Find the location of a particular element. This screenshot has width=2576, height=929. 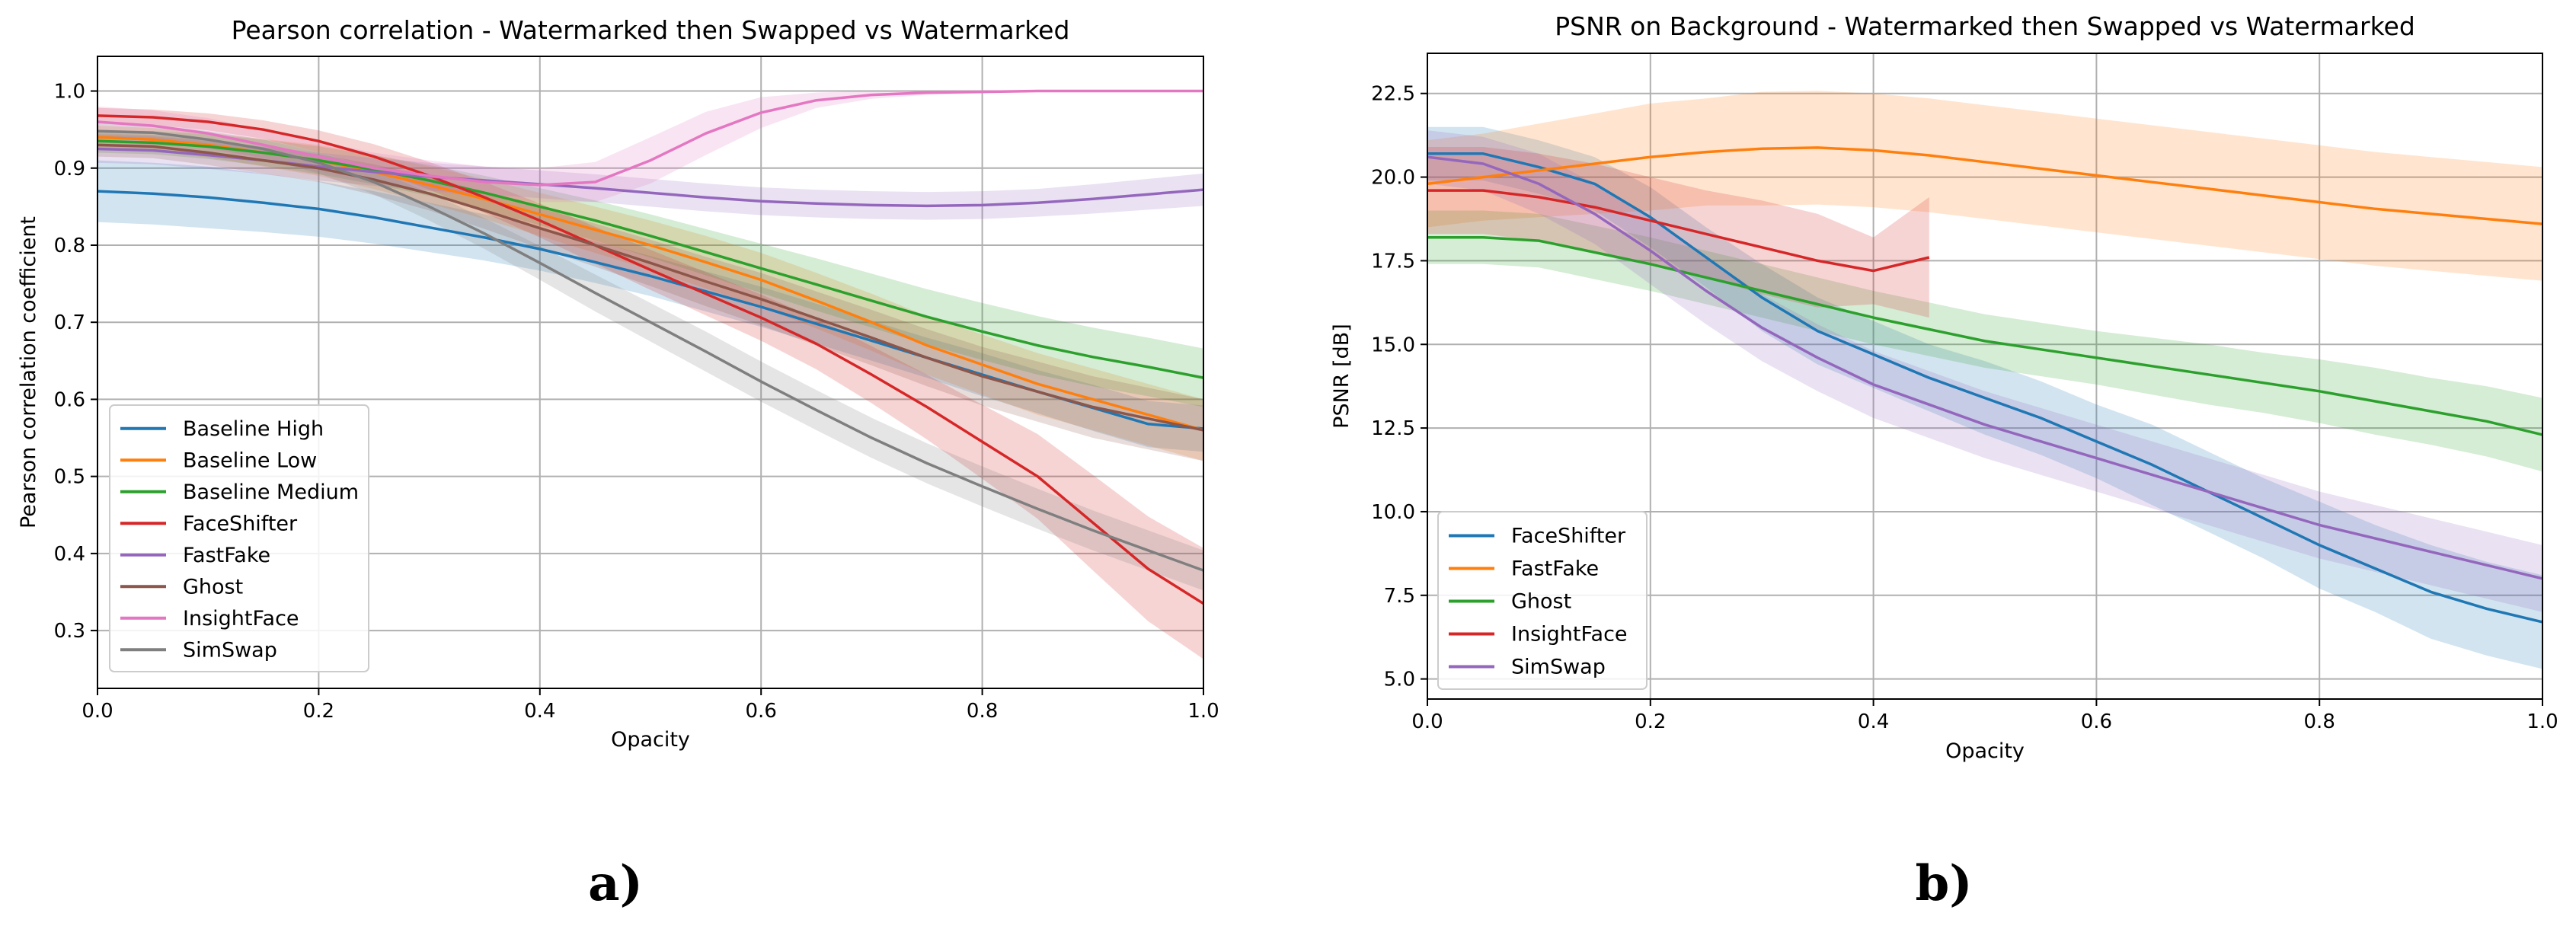

legend-label: Baseline Medium is located at coordinates (271, 492).